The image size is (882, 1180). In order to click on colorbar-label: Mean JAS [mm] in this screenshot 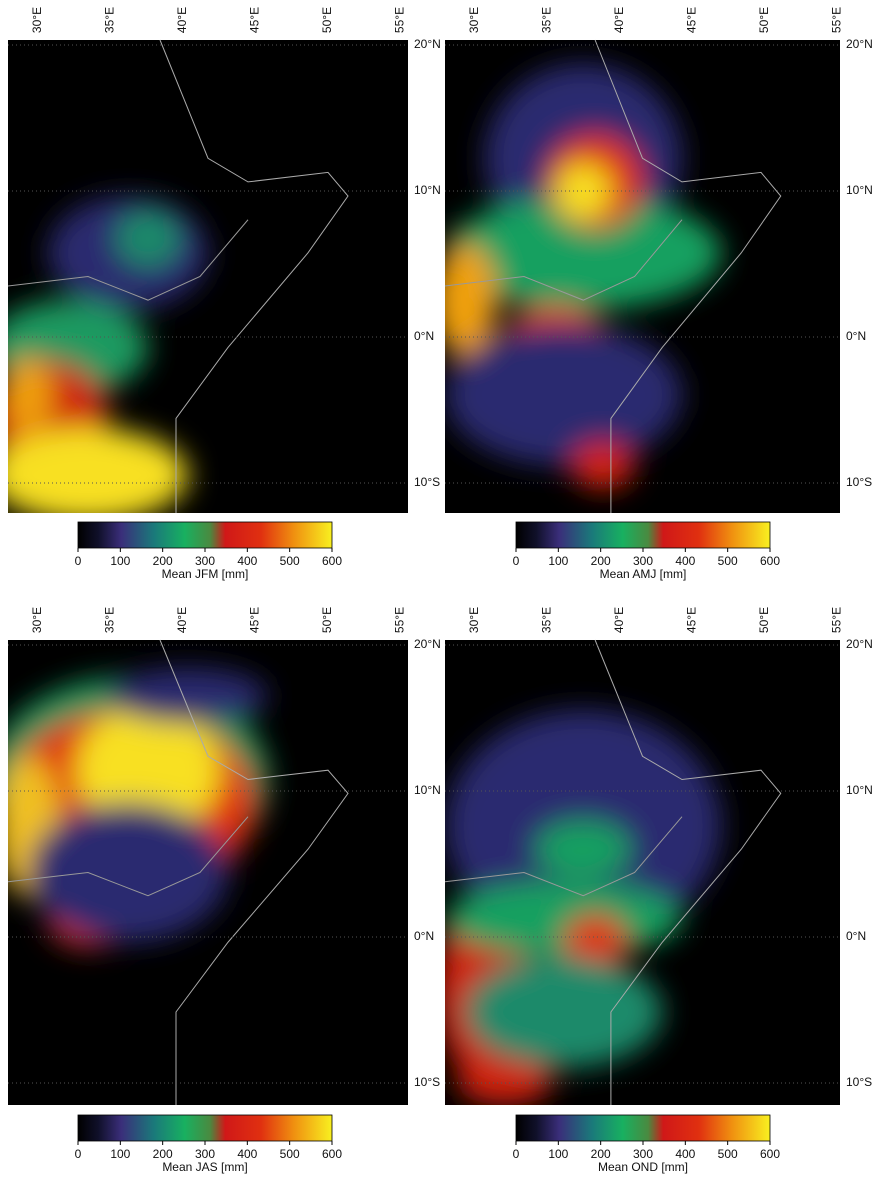, I will do `click(204, 1167)`.